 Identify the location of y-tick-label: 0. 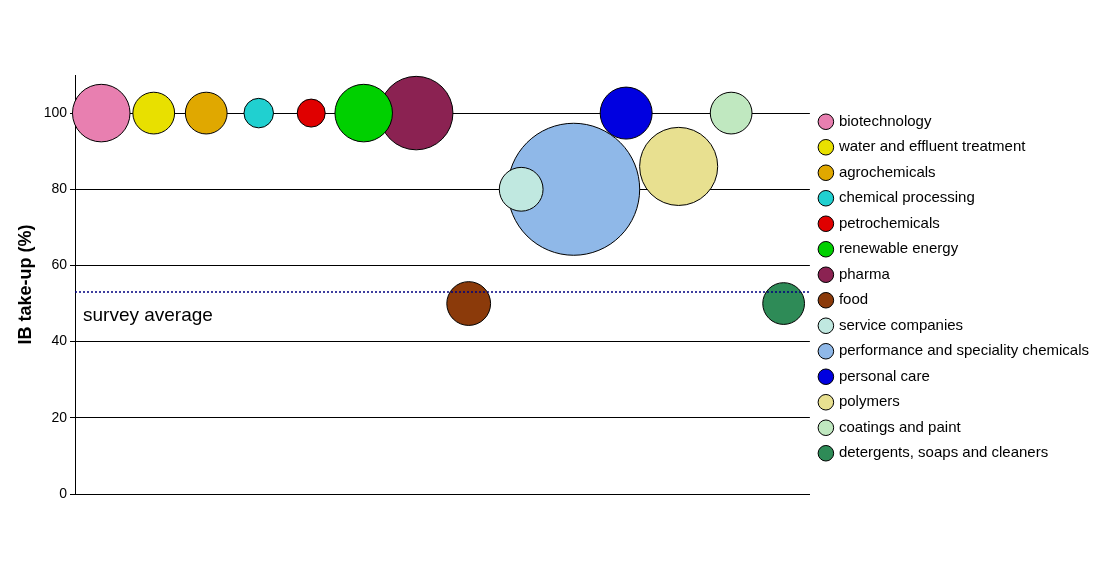
(63, 492).